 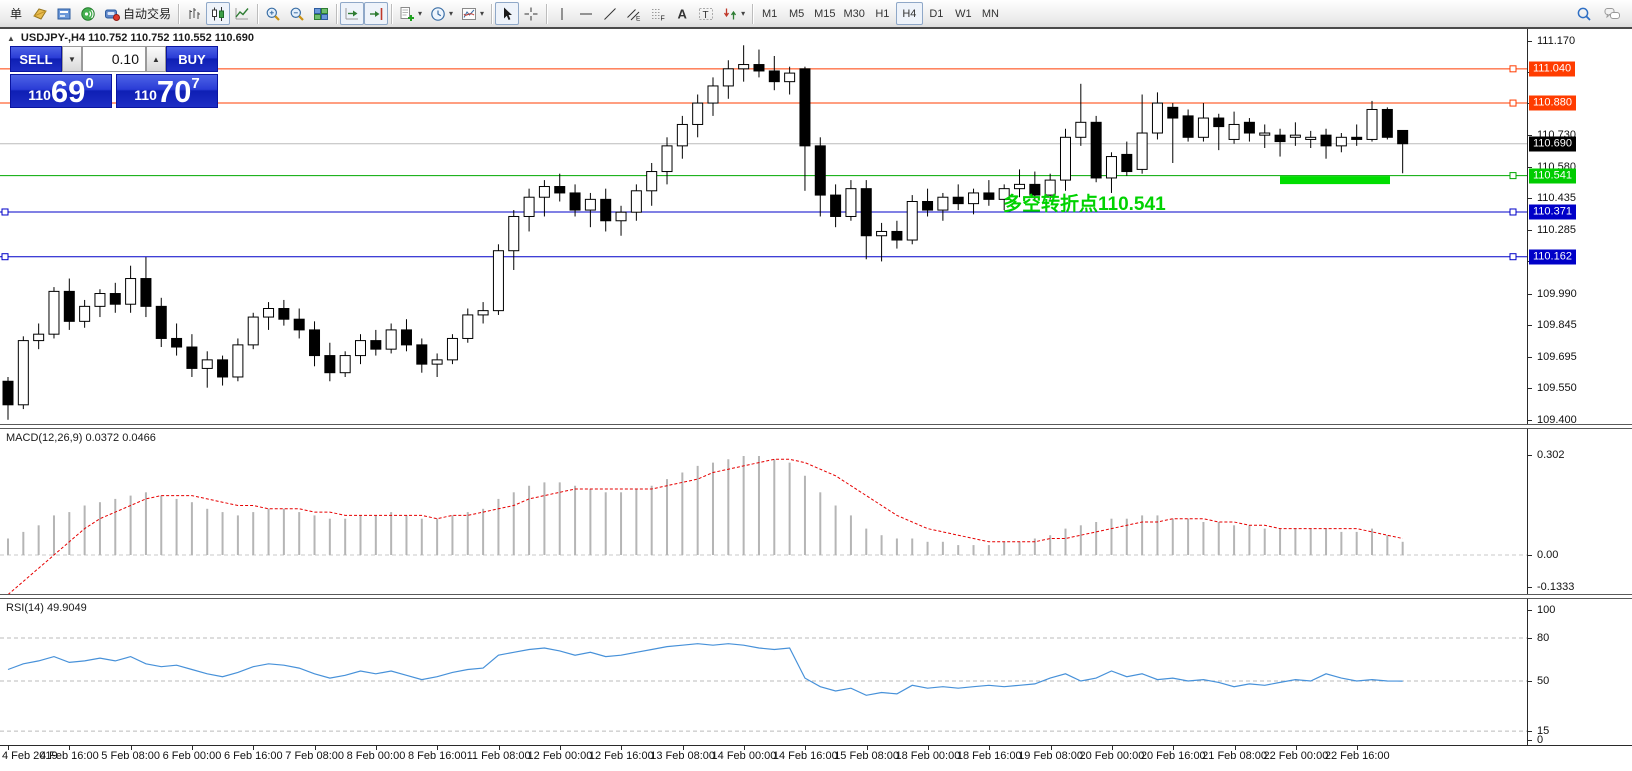 What do you see at coordinates (1548, 555) in the screenshot?
I see `macd-tick-label: 0.00` at bounding box center [1548, 555].